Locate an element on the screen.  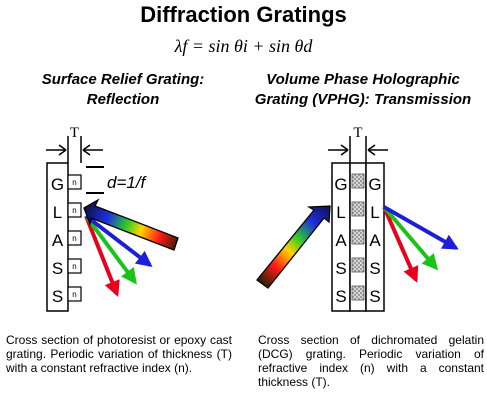
left-heading-line1: Surface Relief Grating: is located at coordinates (123, 79).